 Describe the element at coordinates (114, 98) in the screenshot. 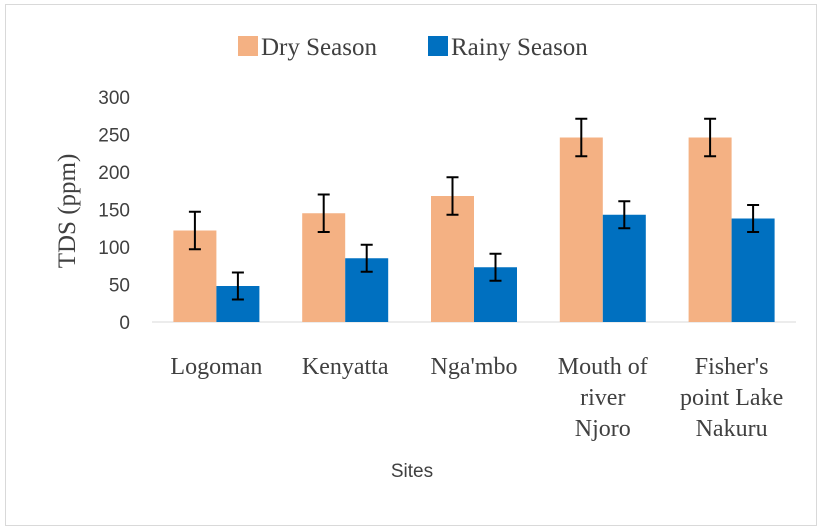

I see `y-tick-label: 300` at that location.